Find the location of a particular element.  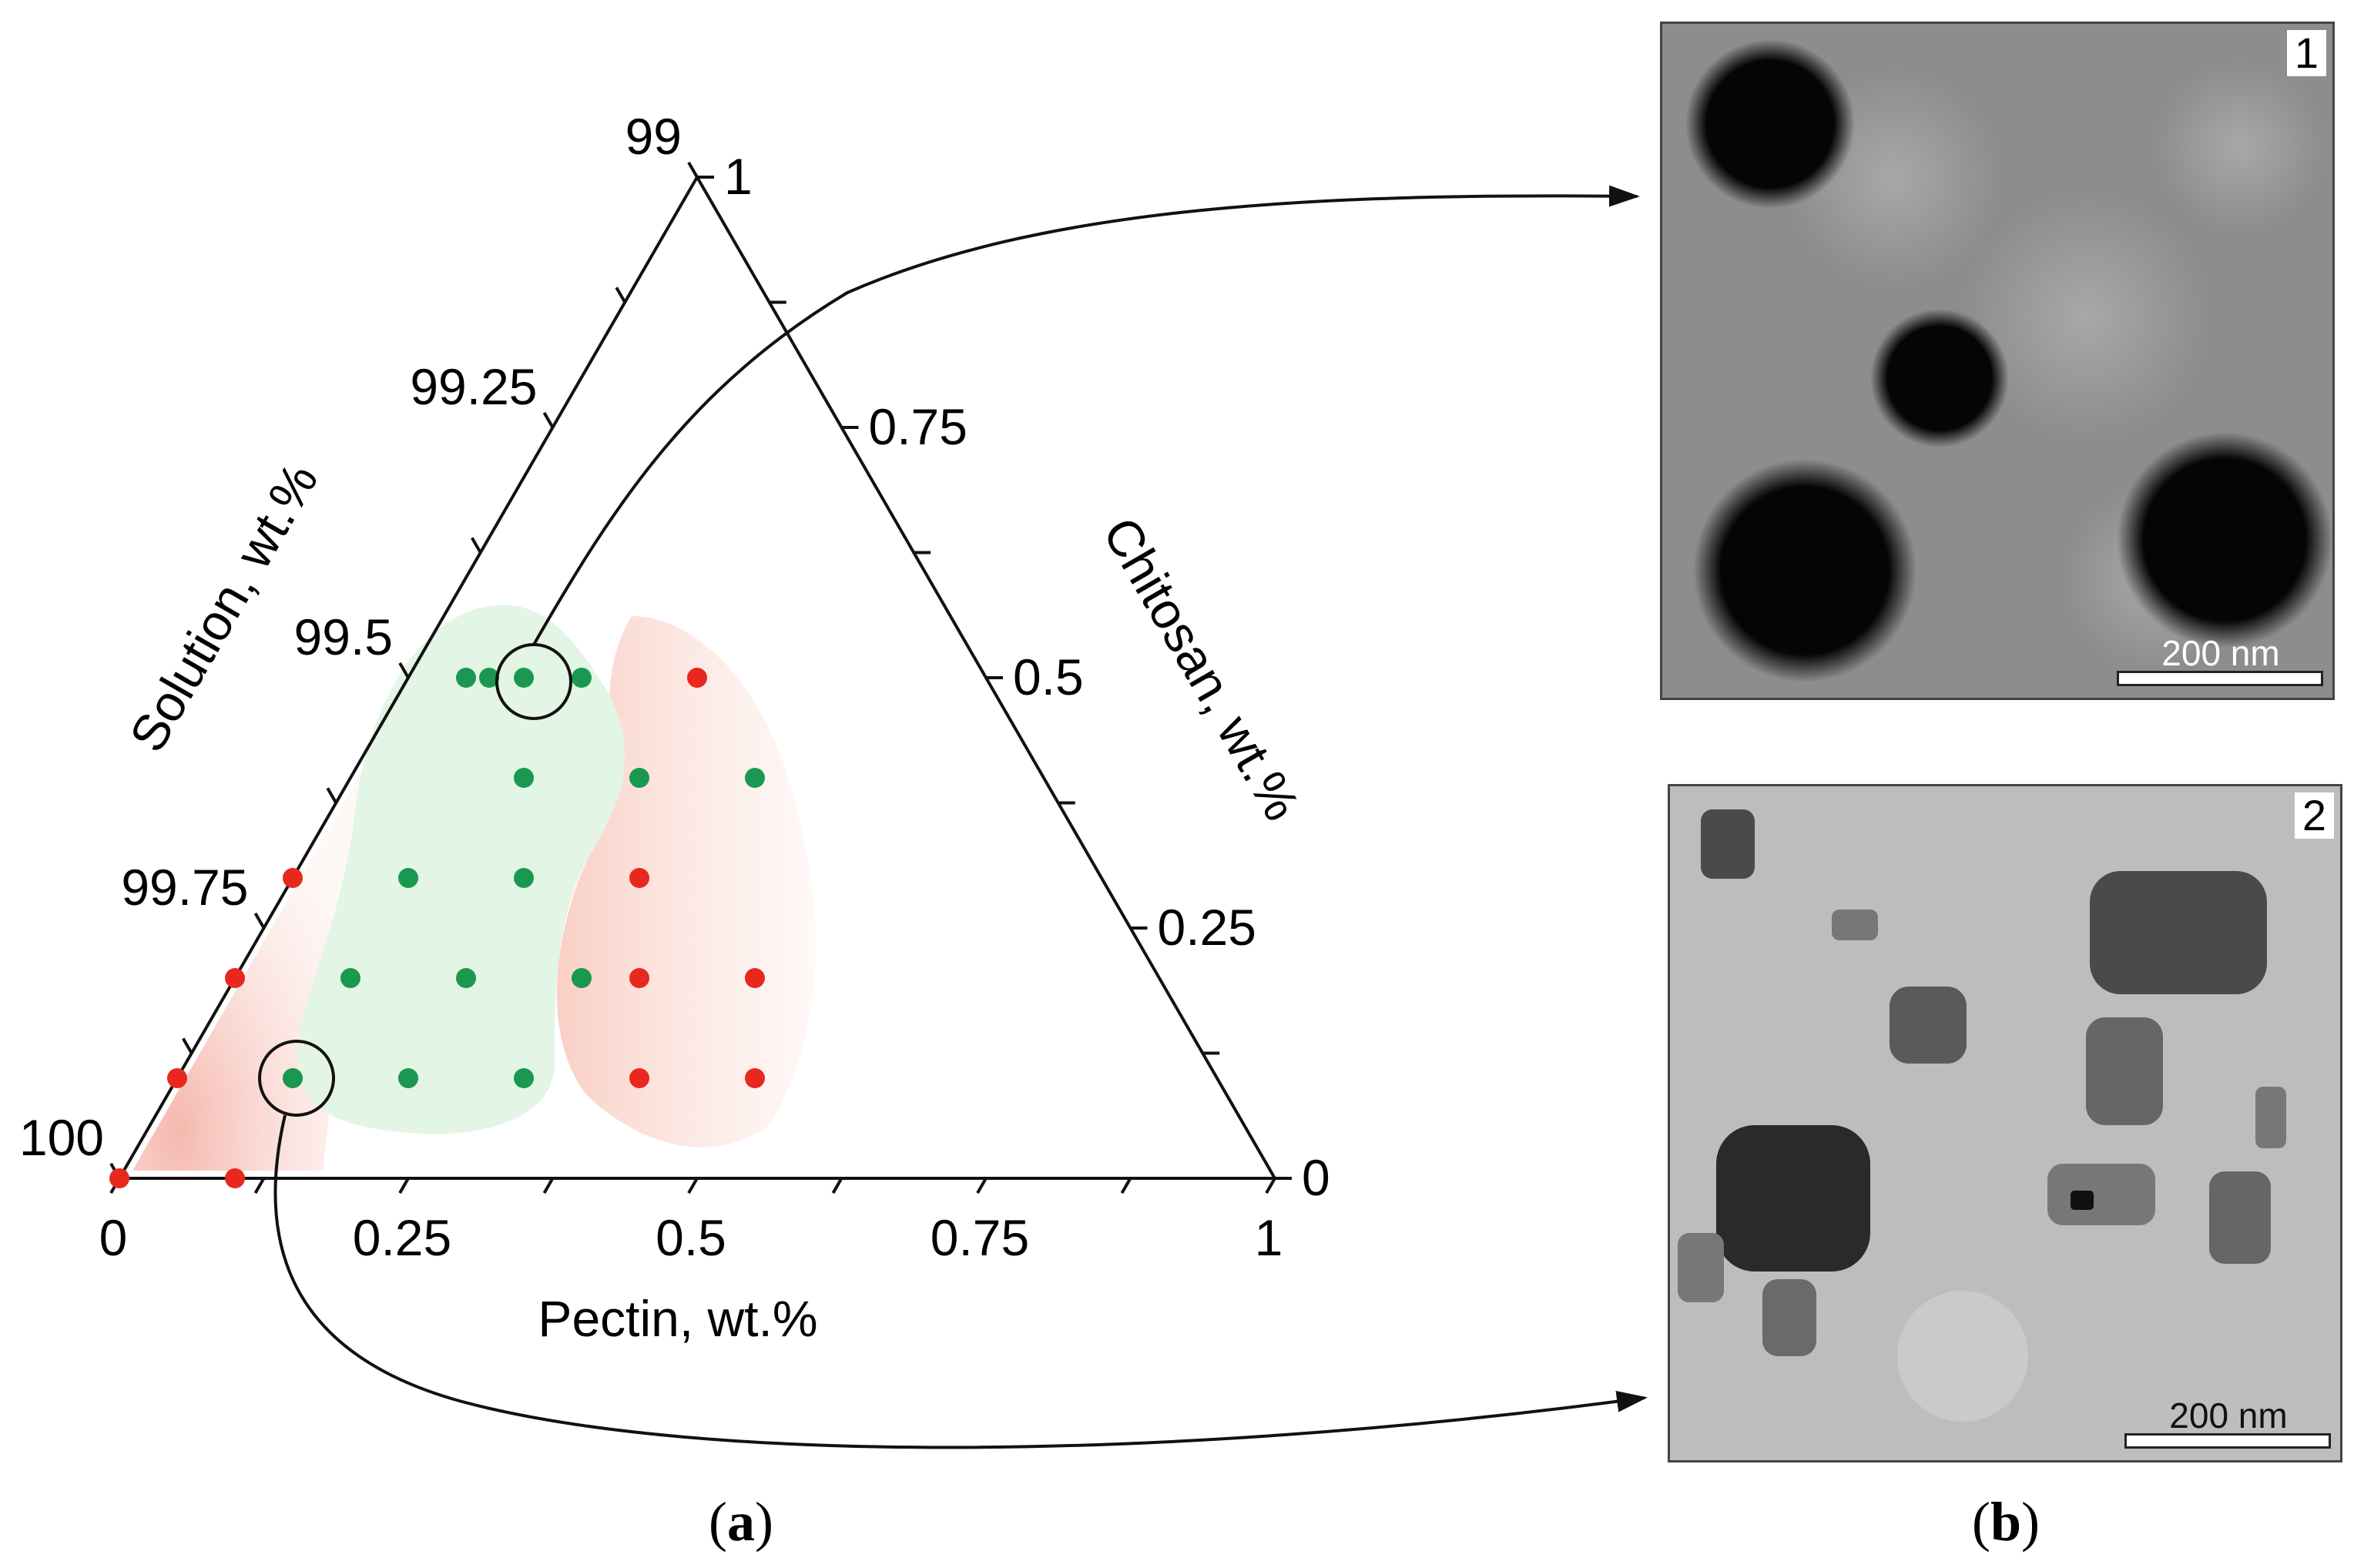

pectin-tick-label: 1 is located at coordinates (1269, 1237).